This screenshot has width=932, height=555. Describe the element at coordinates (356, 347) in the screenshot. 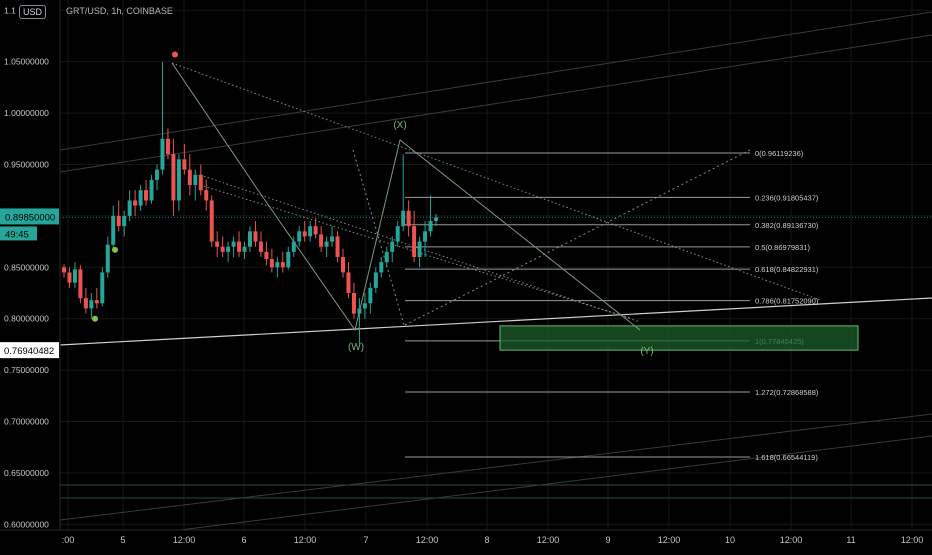

I see `wave-label: (W)` at that location.